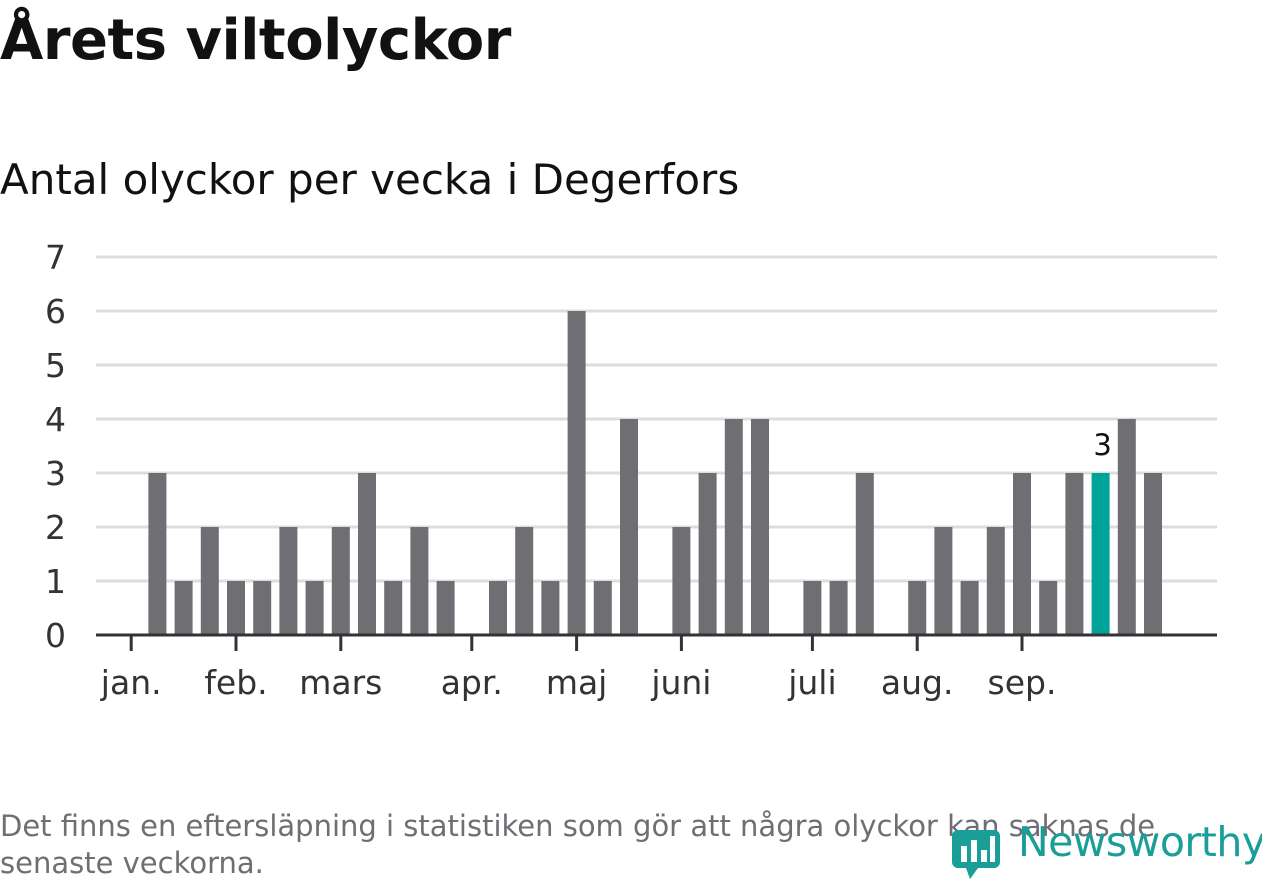 The image size is (1262, 882). What do you see at coordinates (976, 854) in the screenshot?
I see `bar-chart-icon` at bounding box center [976, 854].